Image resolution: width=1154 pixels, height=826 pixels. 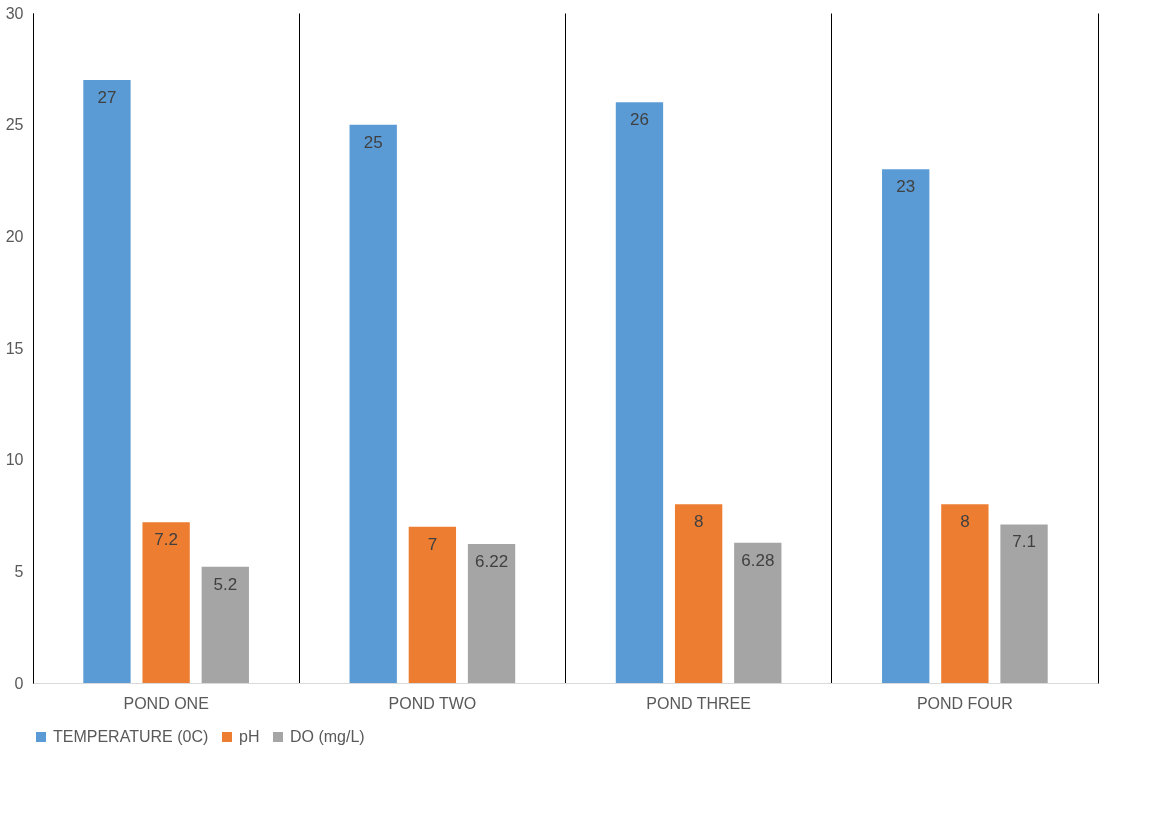 I want to click on y-tick-label: 20, so click(x=14, y=236).